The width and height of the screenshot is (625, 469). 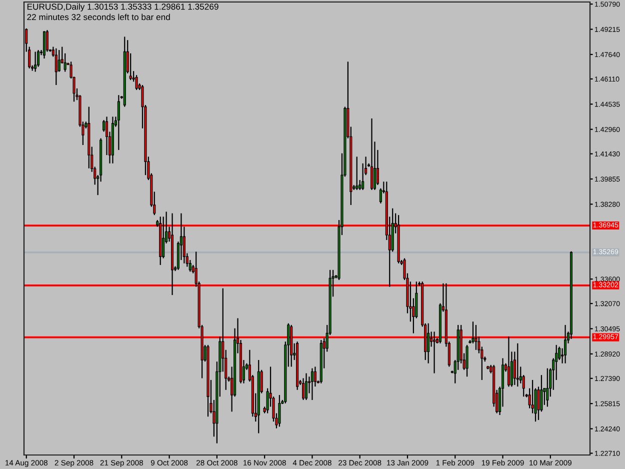 I want to click on chart-title: EURUSD,Daily 1.30153 1.35333 1.29861 1.35269, so click(x=122, y=7).